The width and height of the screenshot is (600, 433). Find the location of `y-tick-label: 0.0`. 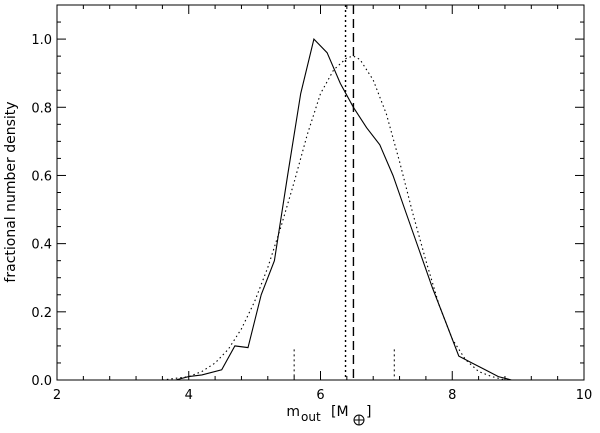

y-tick-label: 0.0 is located at coordinates (41, 381).